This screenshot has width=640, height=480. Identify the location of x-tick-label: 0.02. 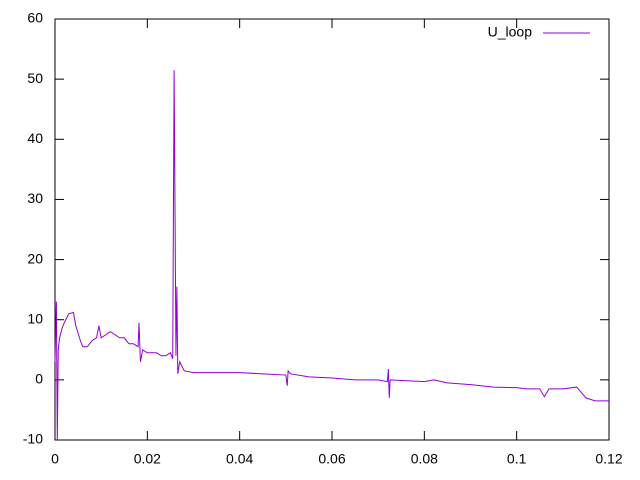
(147, 459).